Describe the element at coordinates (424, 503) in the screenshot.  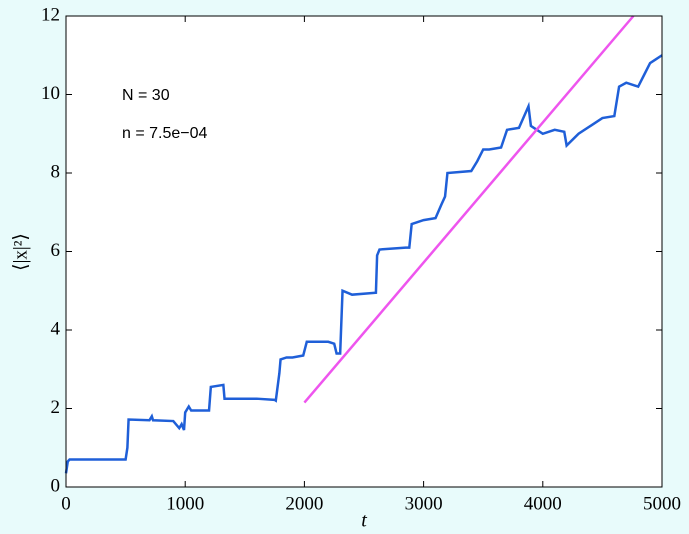
I see `x-tick-label: 3000` at that location.